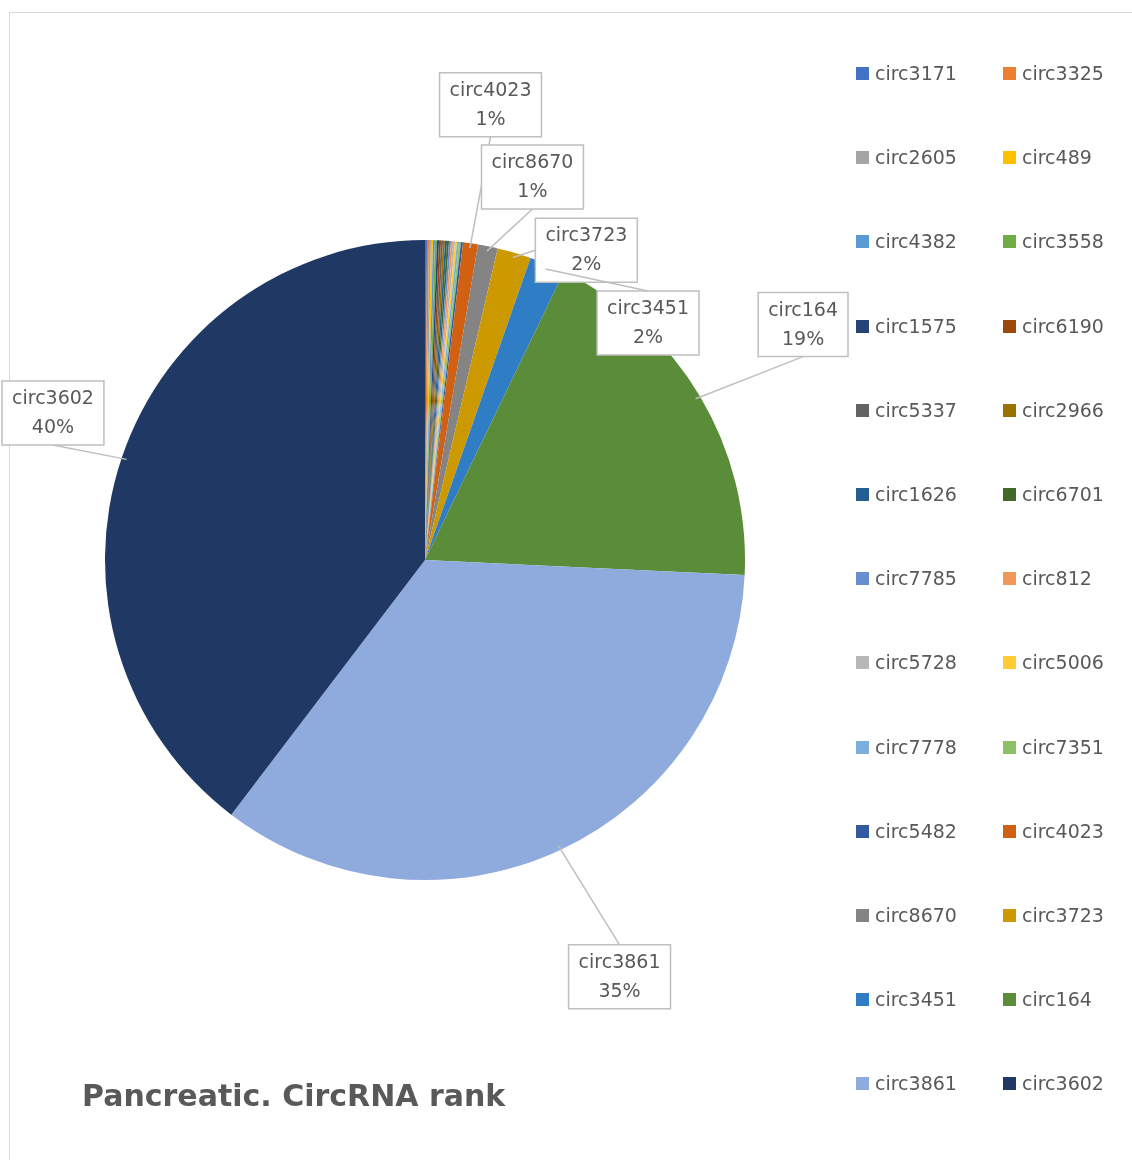 This screenshot has height=1160, width=1132. Describe the element at coordinates (1063, 1083) in the screenshot. I see `legend-label: circ3602` at that location.